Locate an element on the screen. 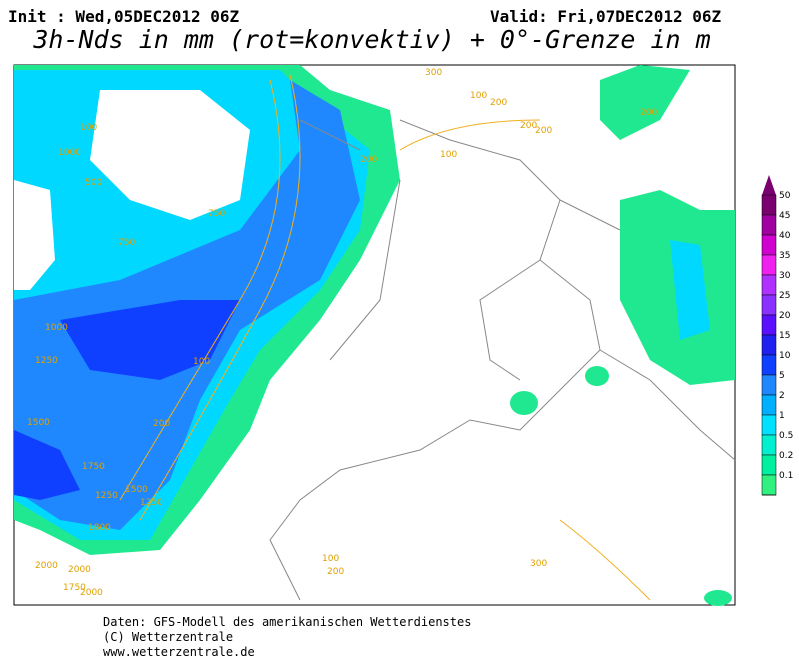  legend-label: 35 is located at coordinates (784, 256).